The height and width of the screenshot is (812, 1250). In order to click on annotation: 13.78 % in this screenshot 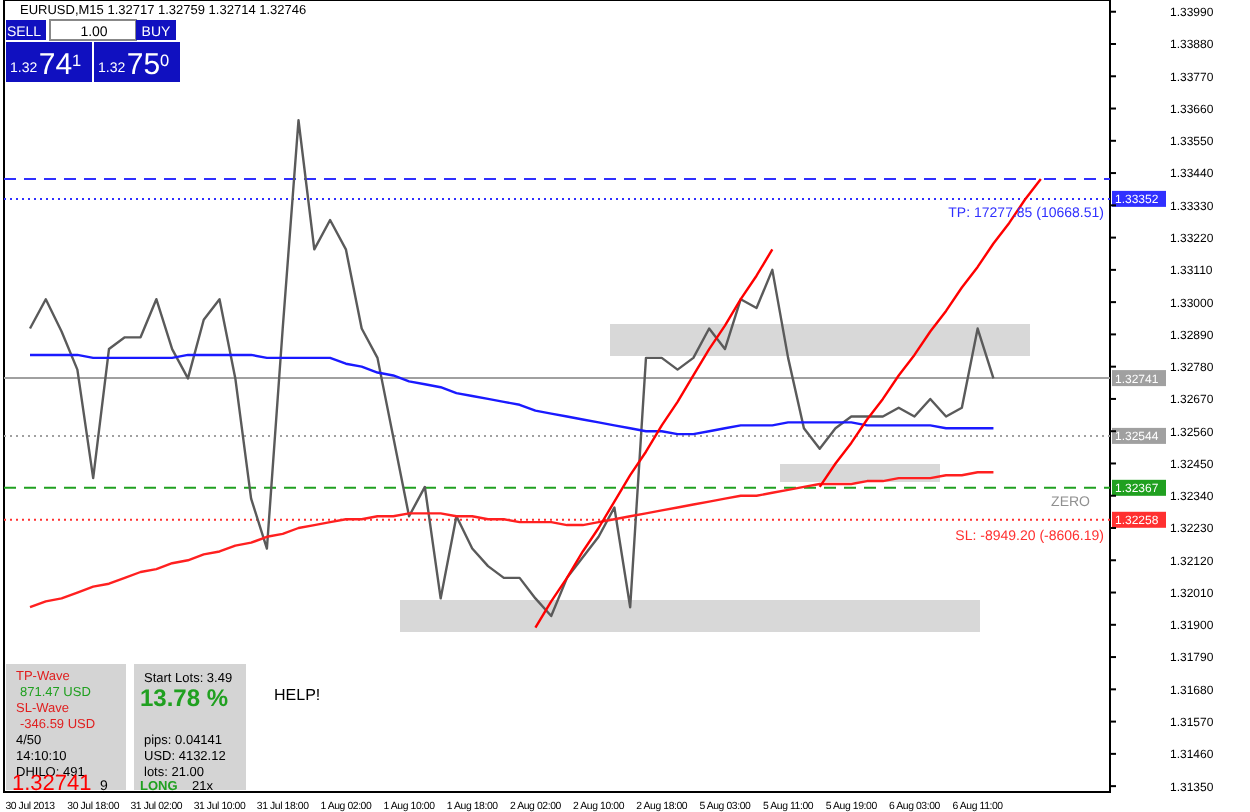, I will do `click(184, 698)`.